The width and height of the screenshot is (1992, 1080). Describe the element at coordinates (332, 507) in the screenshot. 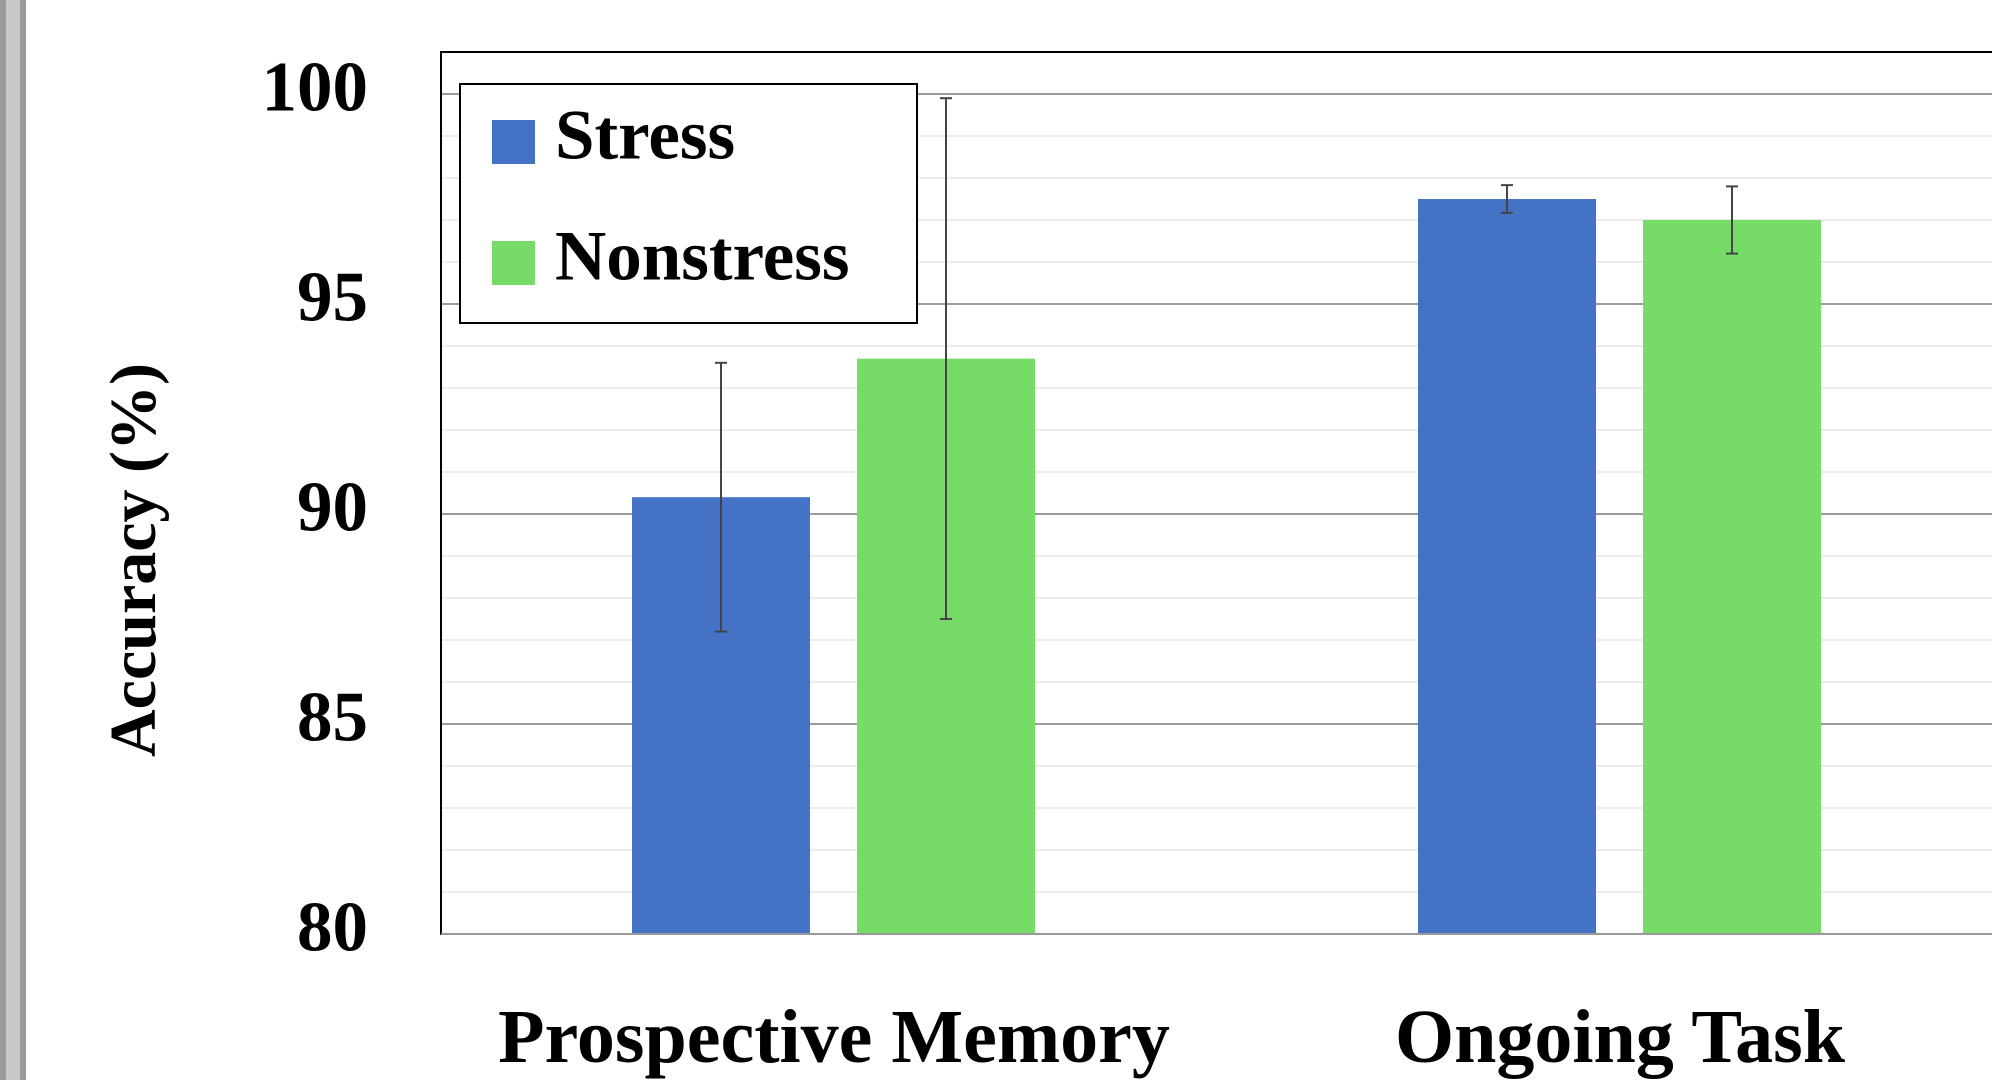

I see `y-tick-label: 90` at that location.